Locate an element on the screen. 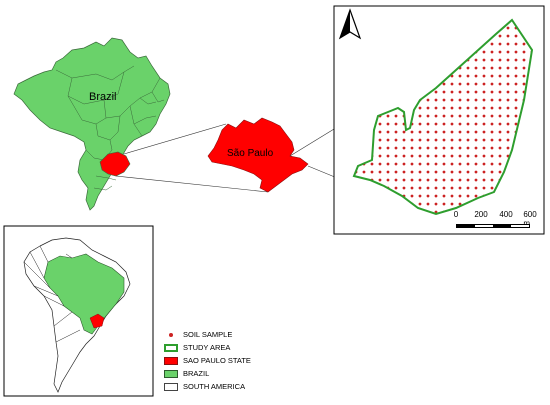  brazil-south-states is located at coordinates (105, 183).